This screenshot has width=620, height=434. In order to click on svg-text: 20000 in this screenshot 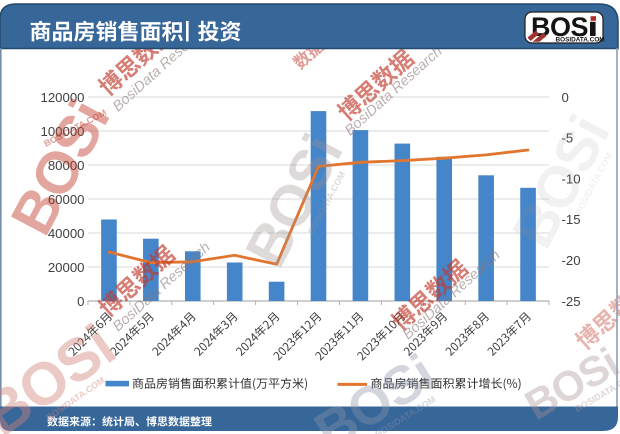, I will do `click(66, 267)`.